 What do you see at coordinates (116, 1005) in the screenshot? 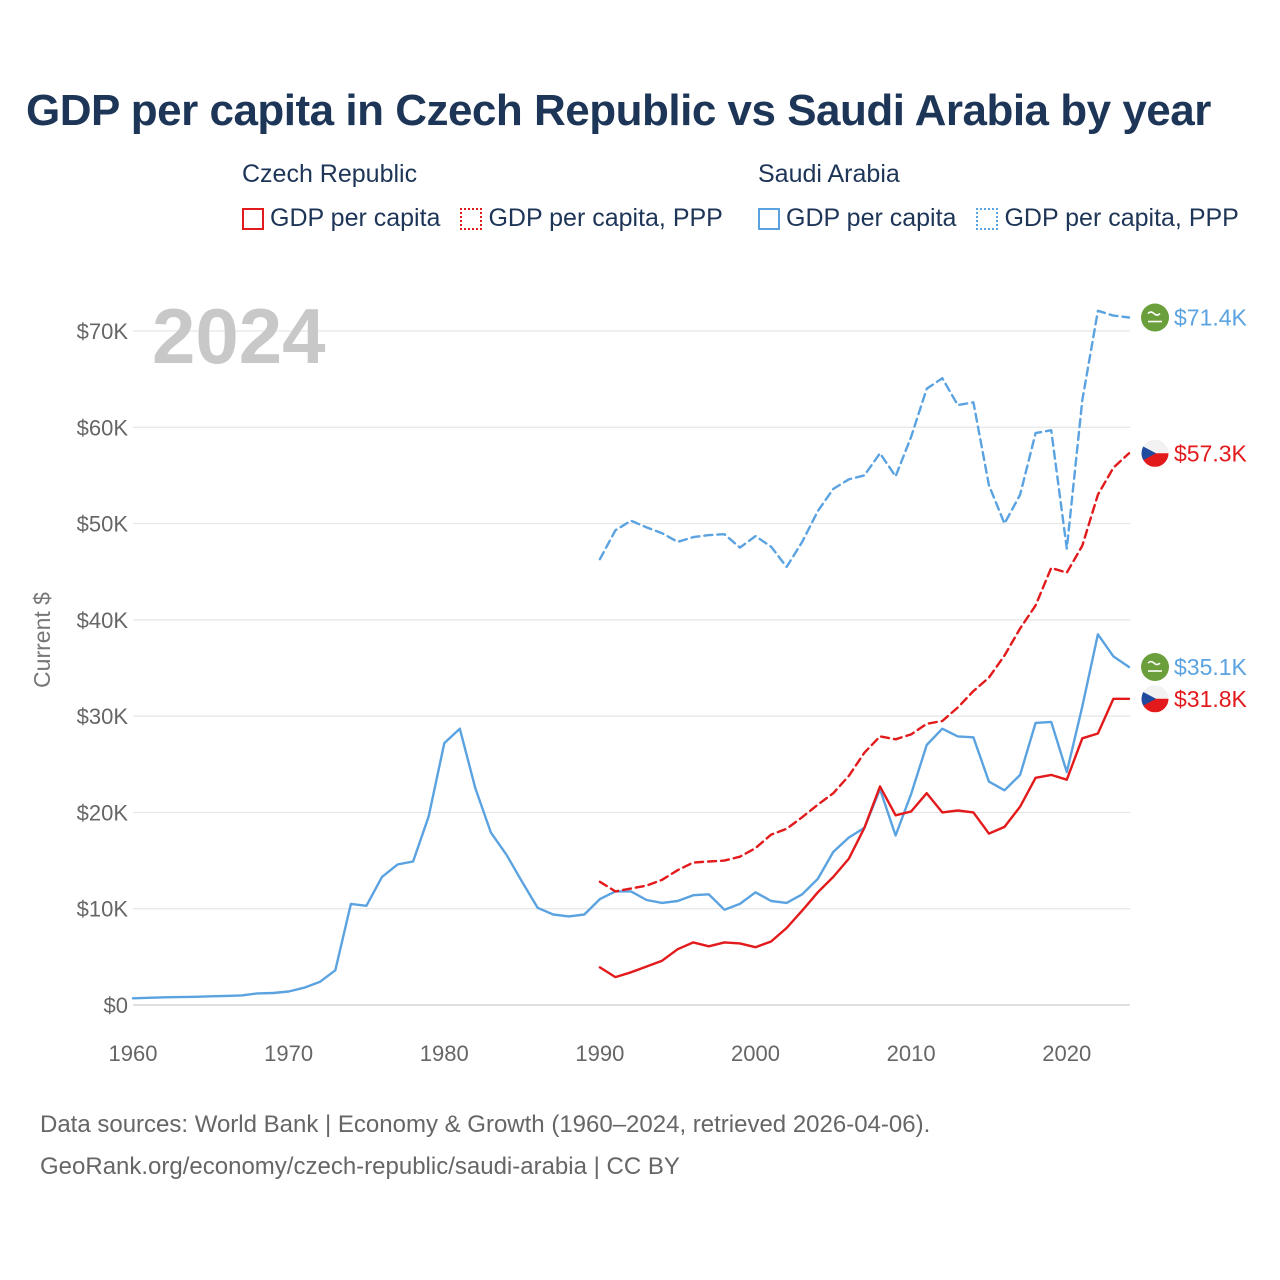
I see `y-tick-label: $0` at bounding box center [116, 1005].